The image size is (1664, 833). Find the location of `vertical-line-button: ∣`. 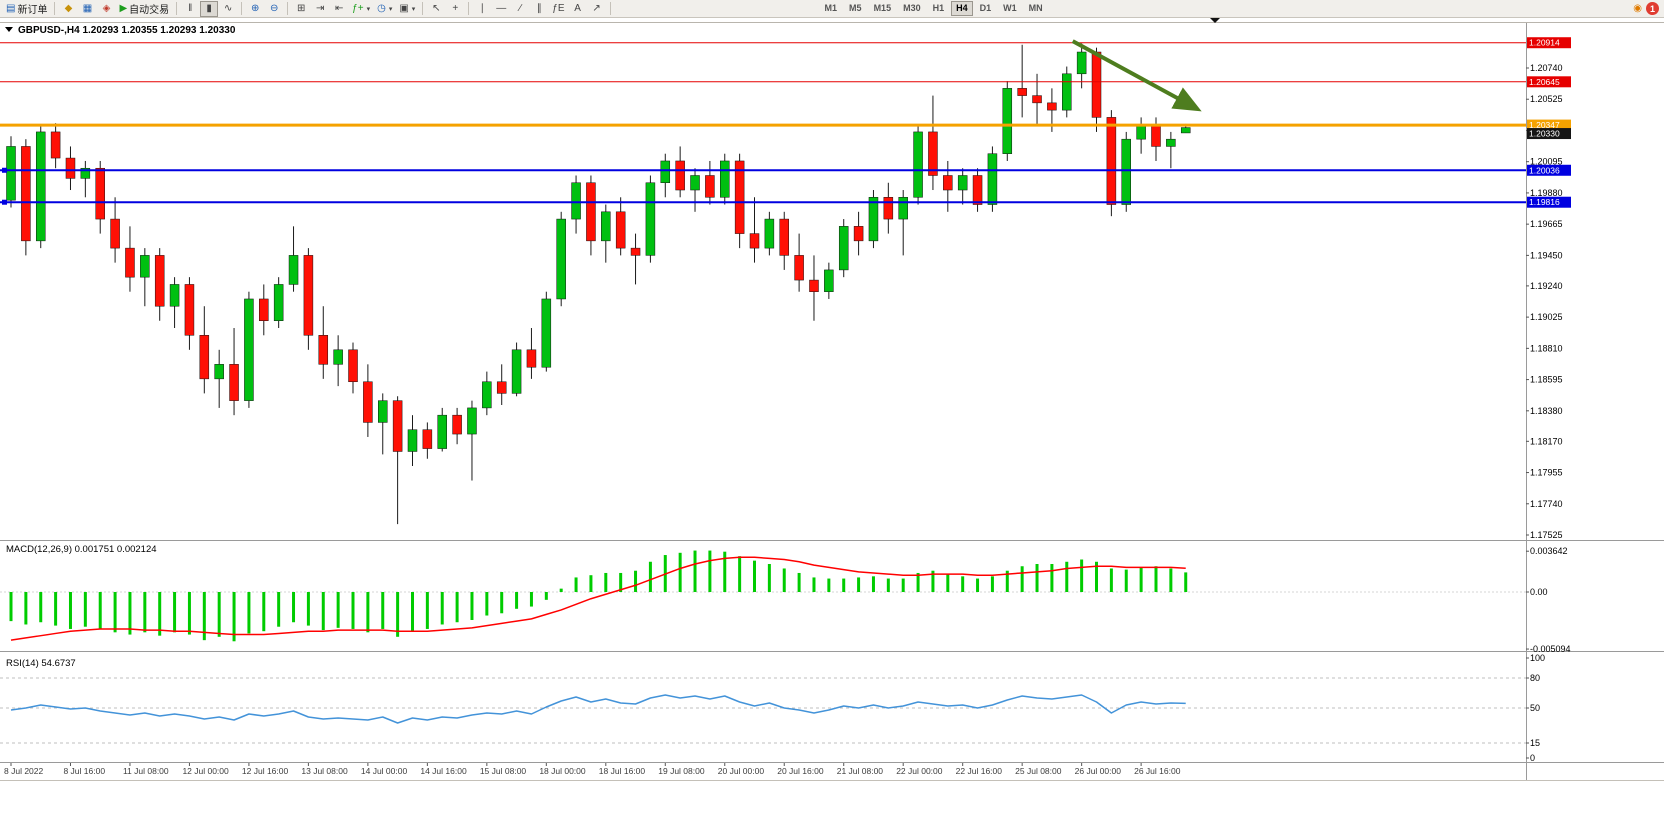

vertical-line-button: ∣ is located at coordinates (482, 9).